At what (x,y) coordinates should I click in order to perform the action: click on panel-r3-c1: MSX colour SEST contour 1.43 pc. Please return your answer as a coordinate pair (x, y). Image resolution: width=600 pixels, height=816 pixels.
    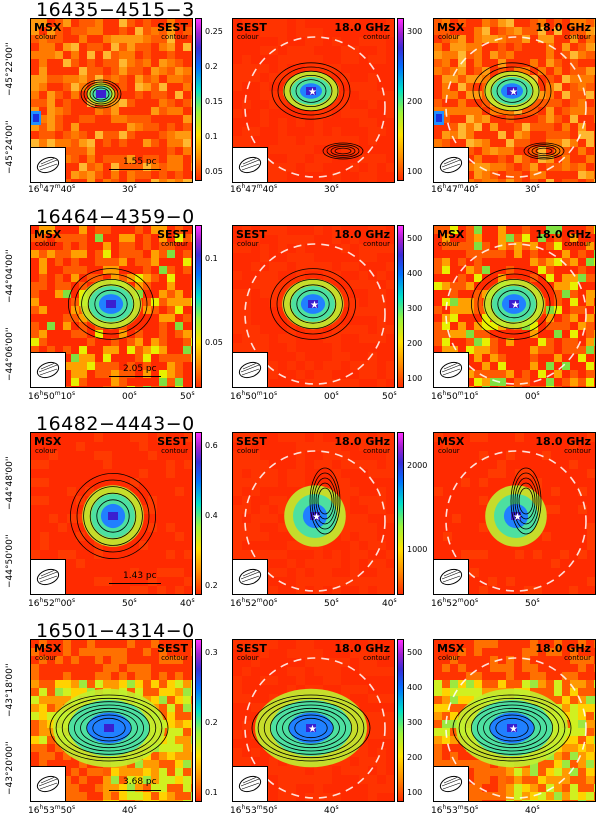
    Looking at the image, I should click on (111, 513).